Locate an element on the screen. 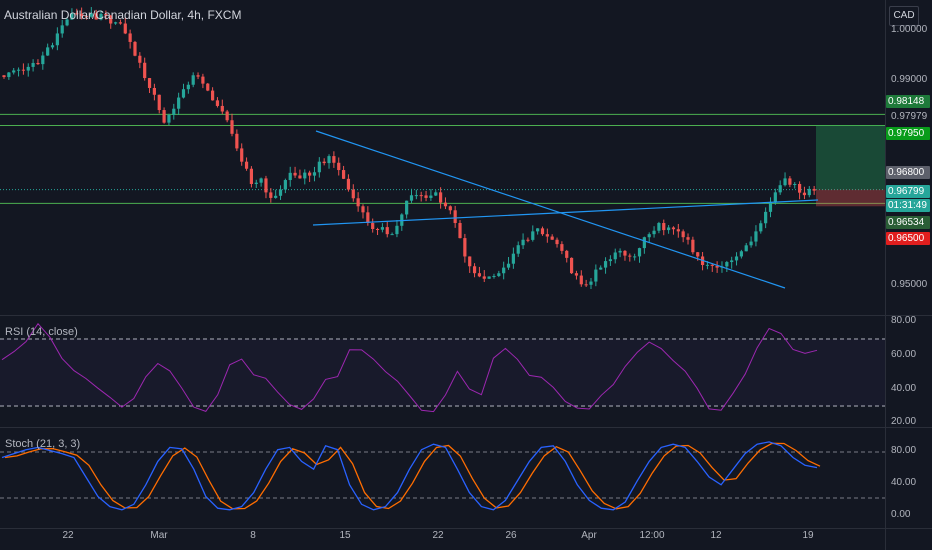 This screenshot has width=932, height=550. ascending-trendline is located at coordinates (565, 212).